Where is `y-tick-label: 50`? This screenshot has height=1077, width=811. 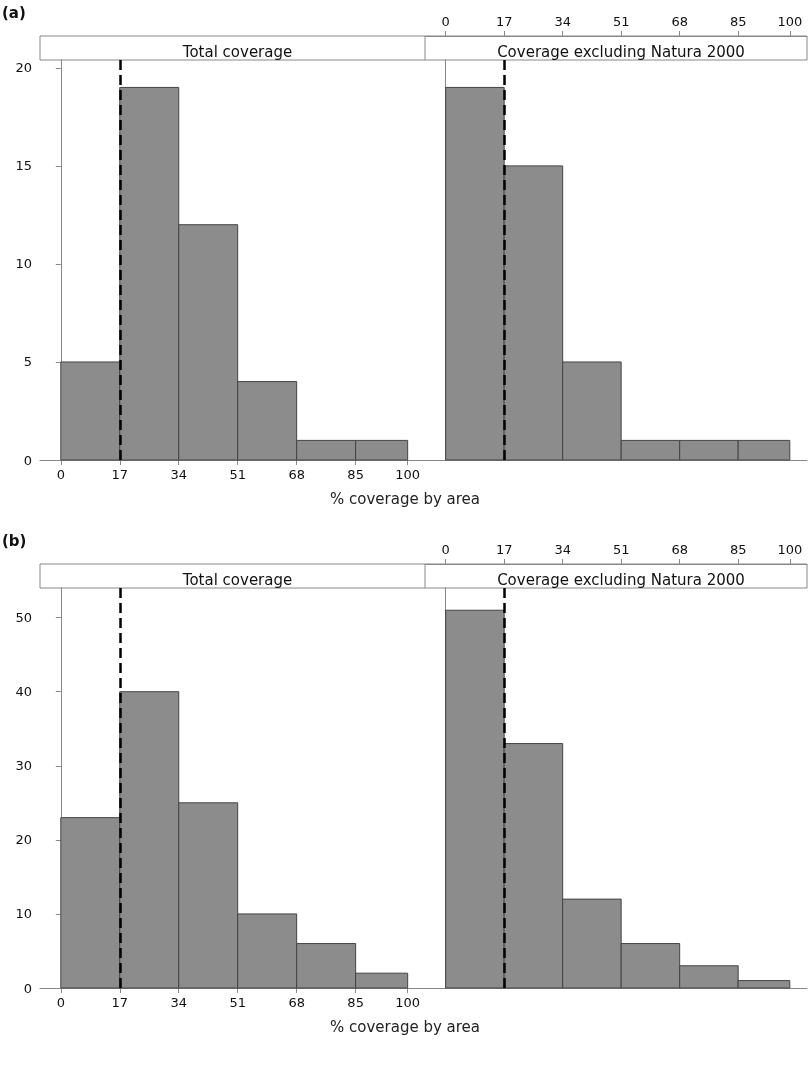 y-tick-label: 50 is located at coordinates (23, 618).